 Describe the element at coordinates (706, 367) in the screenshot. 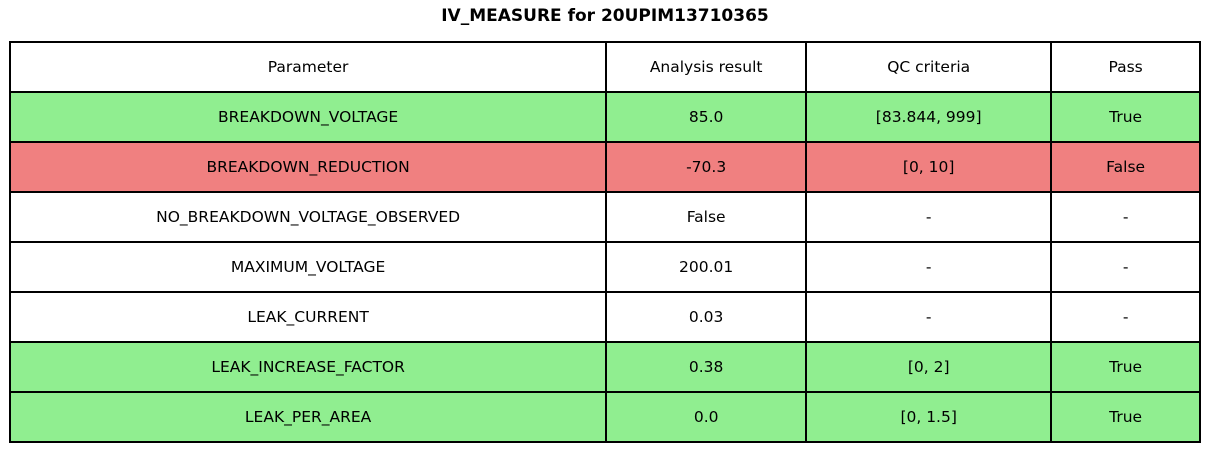

I see `cell-analysis-result: 0.38` at that location.